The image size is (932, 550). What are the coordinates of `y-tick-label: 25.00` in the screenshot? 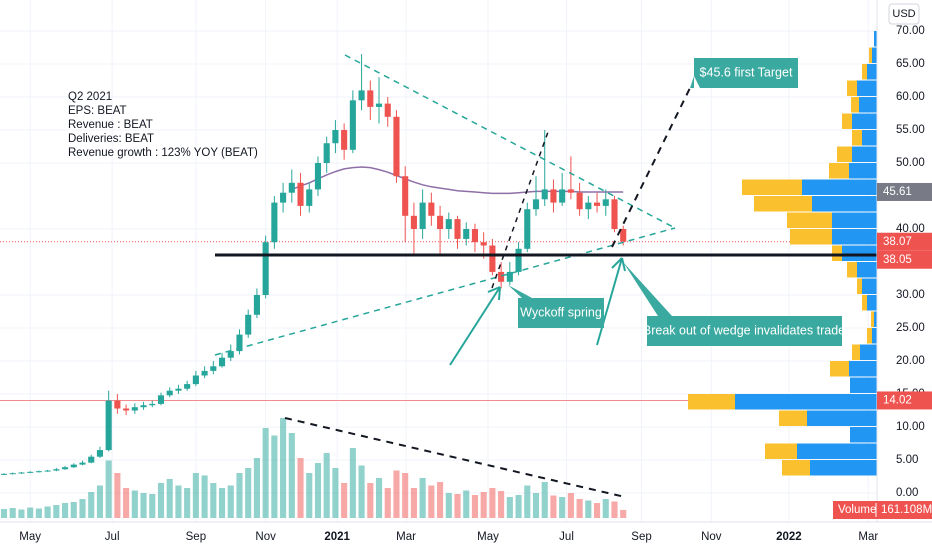 It's located at (910, 328).